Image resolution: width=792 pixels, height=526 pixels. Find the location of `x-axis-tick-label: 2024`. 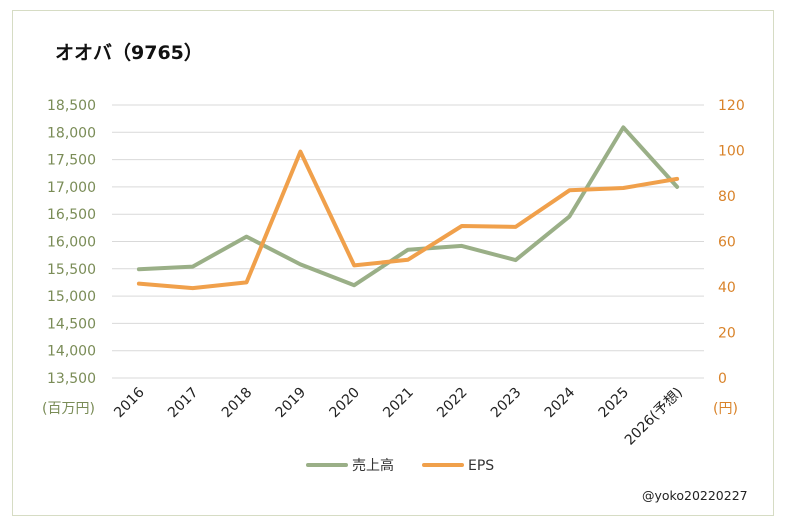

x-axis-tick-label: 2024 is located at coordinates (560, 402).